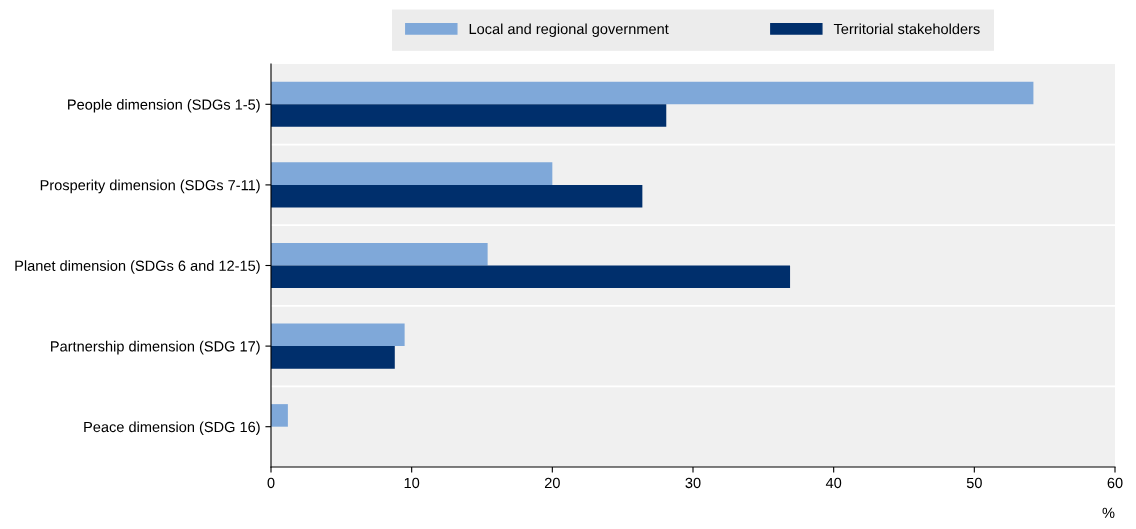 The height and width of the screenshot is (529, 1136). I want to click on y-tick-label: Peace dimension (SDG 16), so click(172, 428).